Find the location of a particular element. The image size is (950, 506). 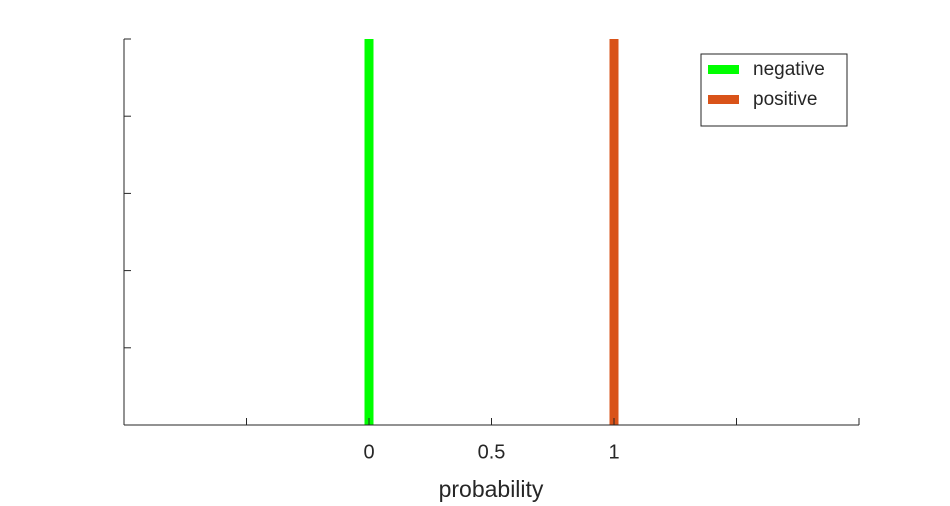

legend-label: positive is located at coordinates (785, 99).